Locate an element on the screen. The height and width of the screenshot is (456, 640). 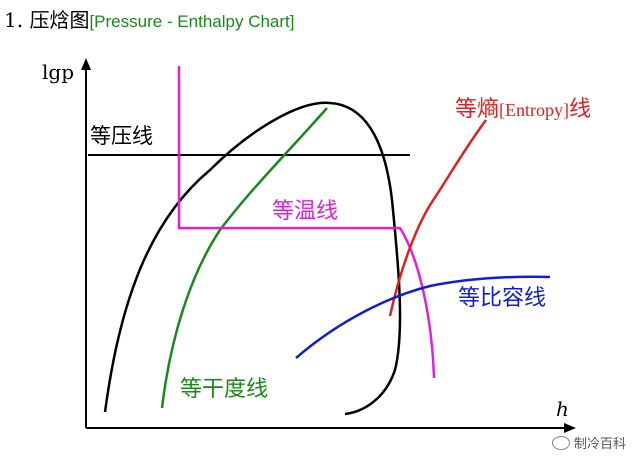
title-english: [Pressure - Enthalpy Chart] is located at coordinates (192, 21).